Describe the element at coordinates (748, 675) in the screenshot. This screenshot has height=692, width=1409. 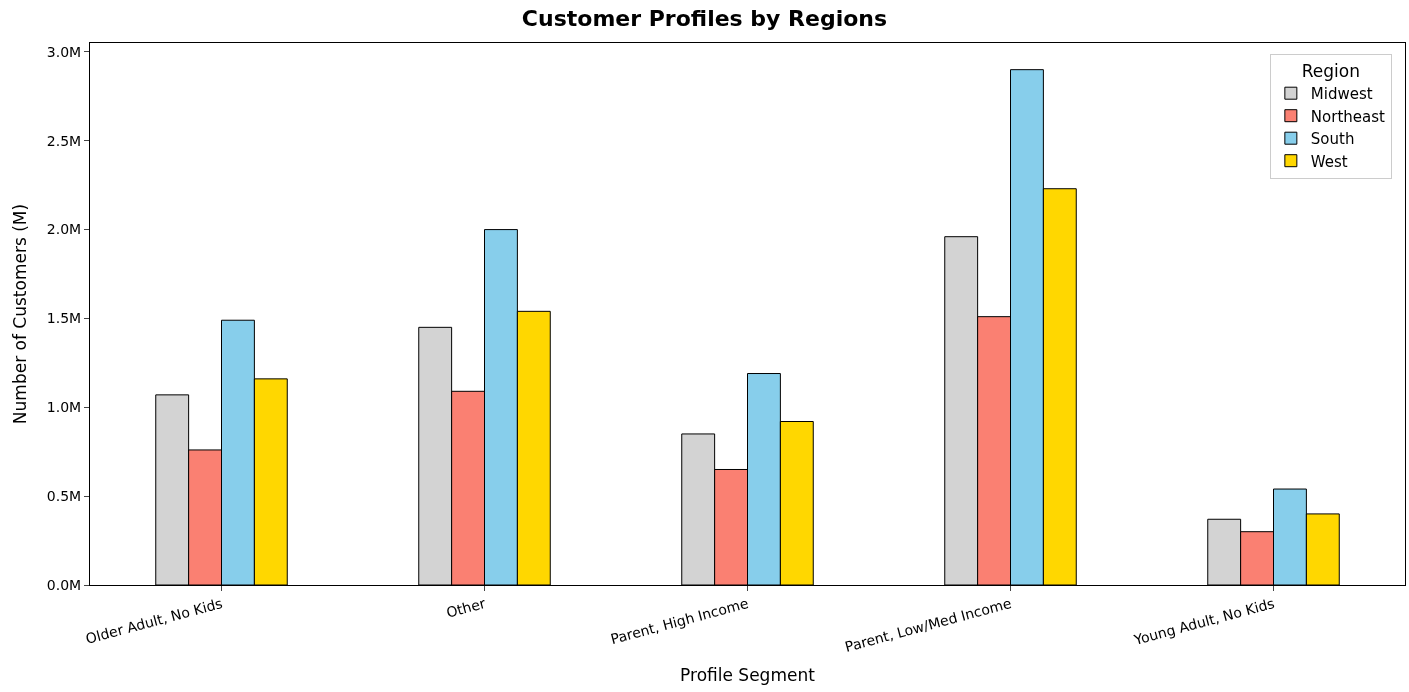
I see `x-axis-title: Profile Segment` at that location.